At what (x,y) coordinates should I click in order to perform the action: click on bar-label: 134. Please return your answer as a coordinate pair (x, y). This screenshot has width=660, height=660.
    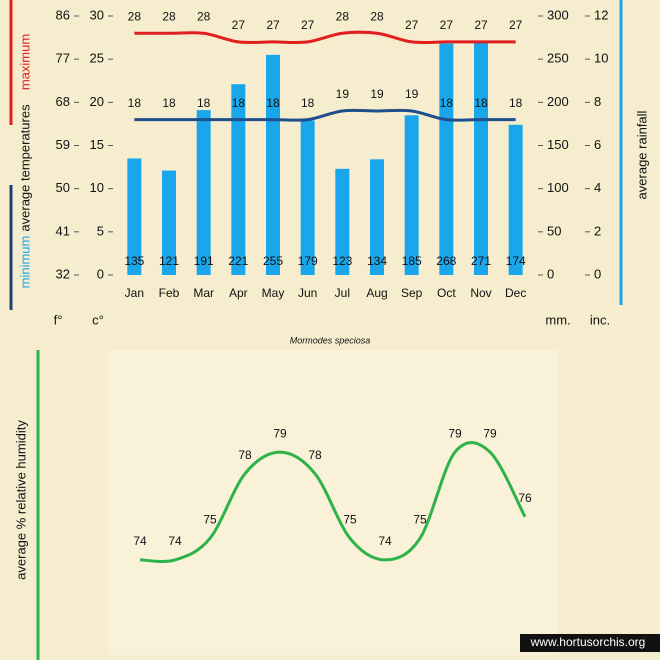
    Looking at the image, I should click on (377, 261).